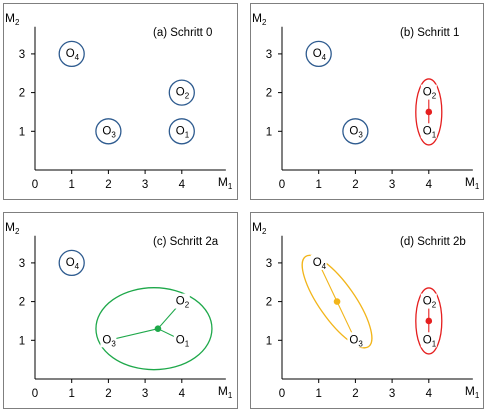 The width and height of the screenshot is (486, 409). Describe the element at coordinates (433, 242) in the screenshot. I see `panel-title: (d) Schritt 2b` at that location.